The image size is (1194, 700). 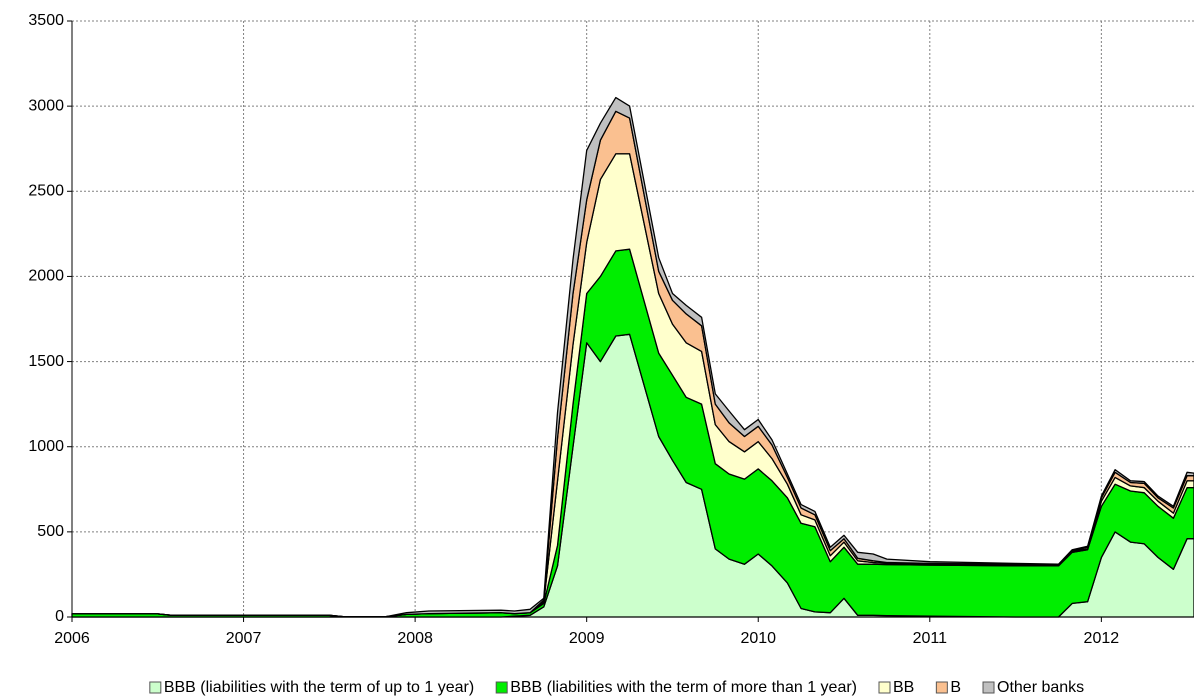 What do you see at coordinates (46, 276) in the screenshot?
I see `y-tick-label: 2000` at bounding box center [46, 276].